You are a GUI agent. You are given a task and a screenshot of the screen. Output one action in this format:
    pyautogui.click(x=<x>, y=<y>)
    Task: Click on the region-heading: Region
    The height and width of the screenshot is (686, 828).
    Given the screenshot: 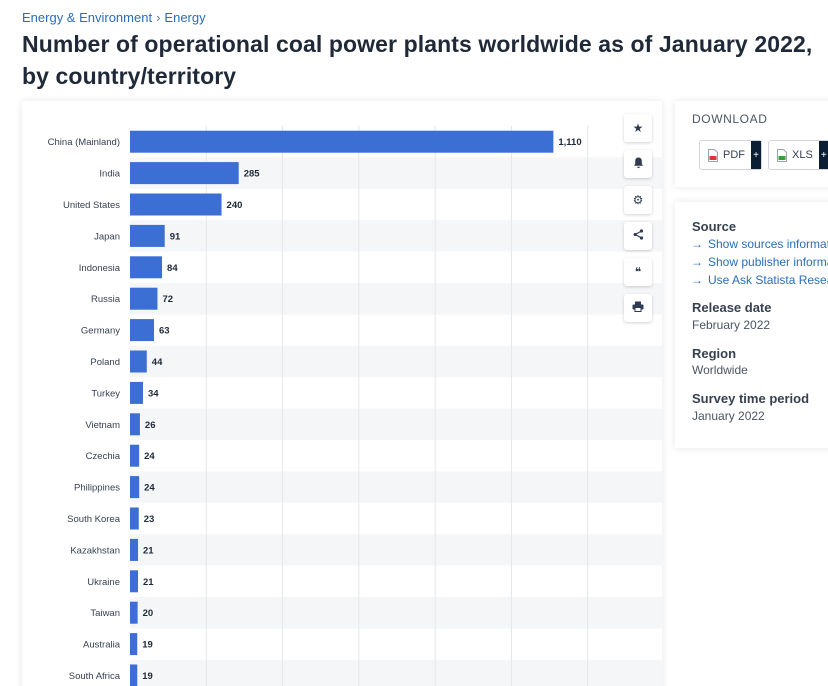 What is the action you would take?
    pyautogui.click(x=714, y=353)
    